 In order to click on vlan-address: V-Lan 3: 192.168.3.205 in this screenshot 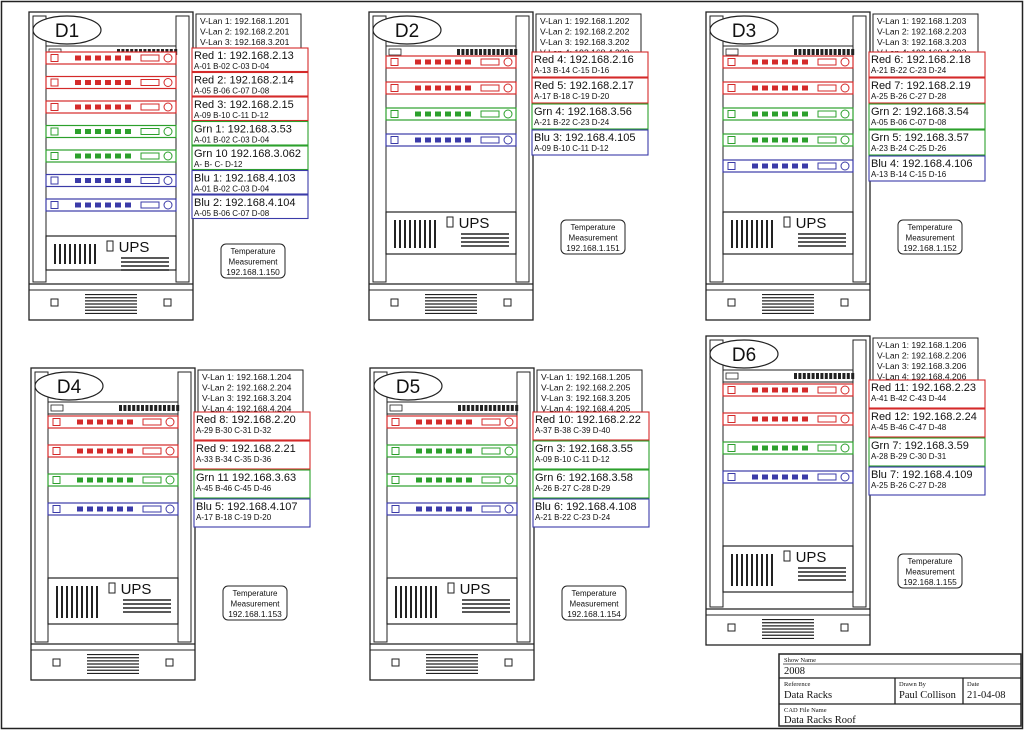, I will do `click(586, 398)`.